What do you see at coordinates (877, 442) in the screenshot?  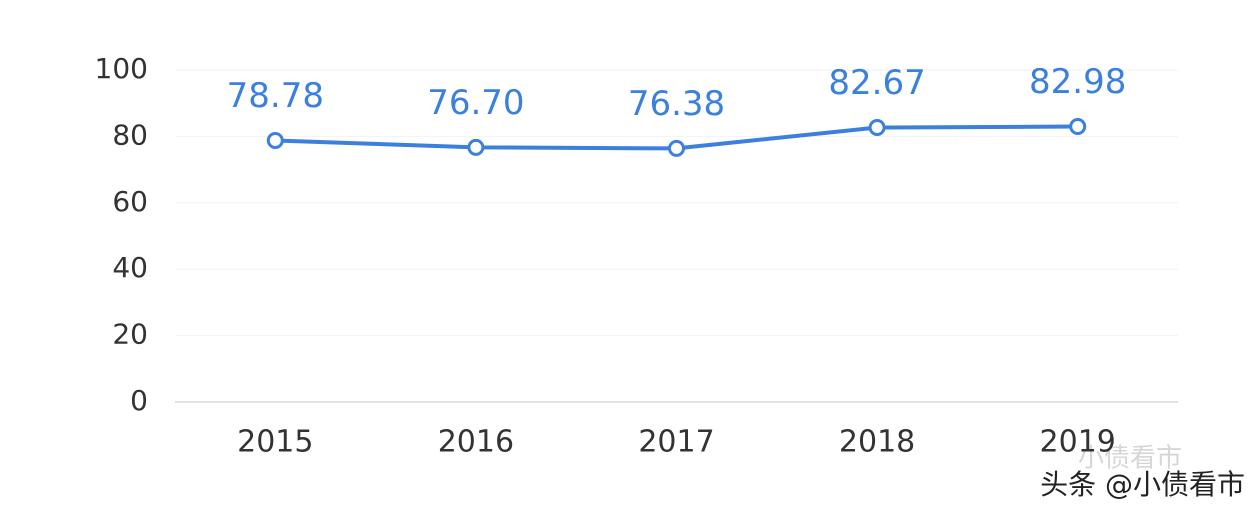 I see `x-tick-label: 2018` at bounding box center [877, 442].